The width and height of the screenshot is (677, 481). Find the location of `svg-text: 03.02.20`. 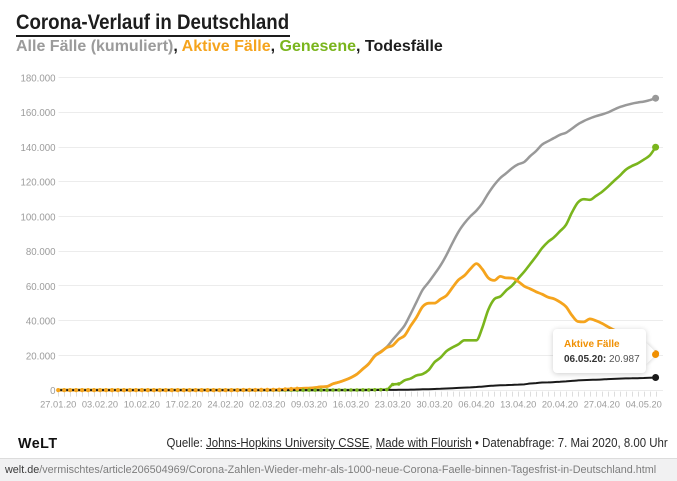

svg-text: 03.02.20 is located at coordinates (100, 405).